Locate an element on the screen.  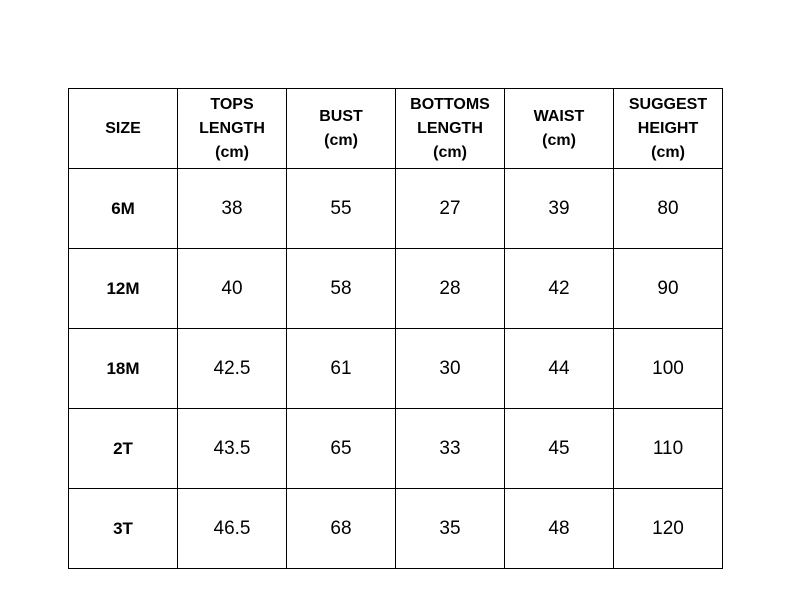
header-suggest-height: SUGGEST HEIGHT (cm) is located at coordinates (668, 128).